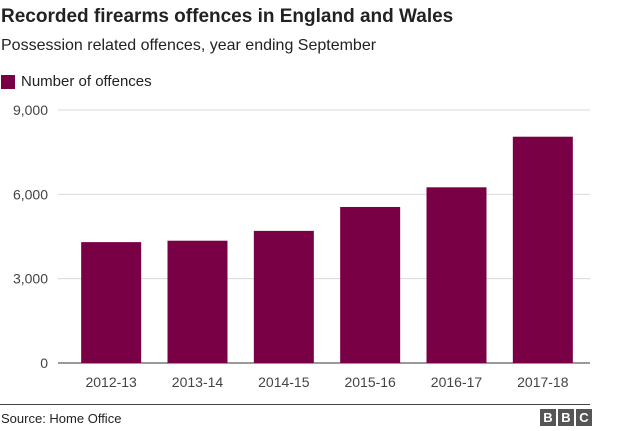 This screenshot has width=624, height=431. I want to click on footer-divider, so click(295, 404).